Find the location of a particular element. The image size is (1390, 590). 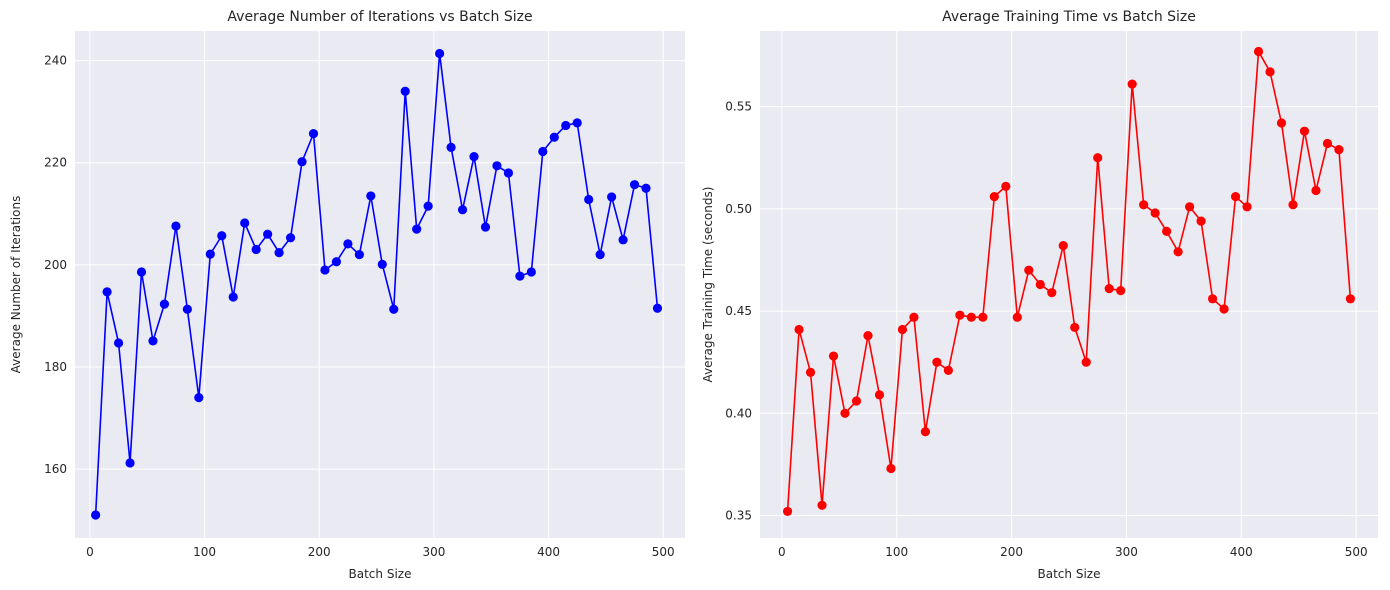

y-axis-label: Average Training Time (seconds) is located at coordinates (708, 285).